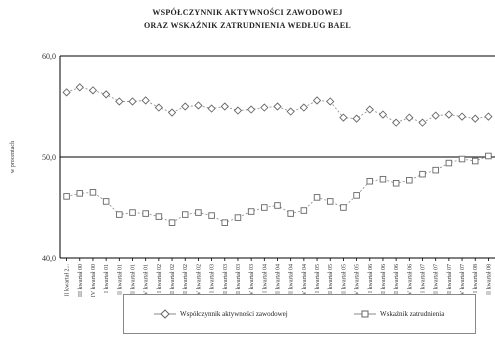 The height and width of the screenshot is (345, 495). What do you see at coordinates (279, 279) in the screenshot?
I see `x-tick-label: II kwartał 04` at bounding box center [279, 279].